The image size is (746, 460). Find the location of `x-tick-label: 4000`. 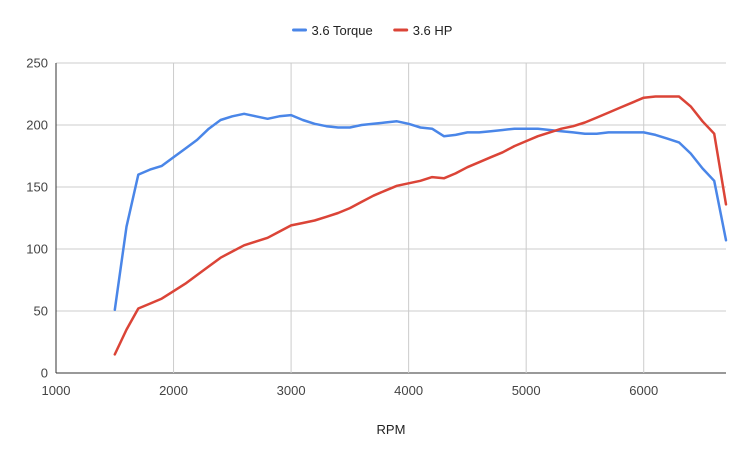

x-tick-label: 4000 is located at coordinates (408, 390).